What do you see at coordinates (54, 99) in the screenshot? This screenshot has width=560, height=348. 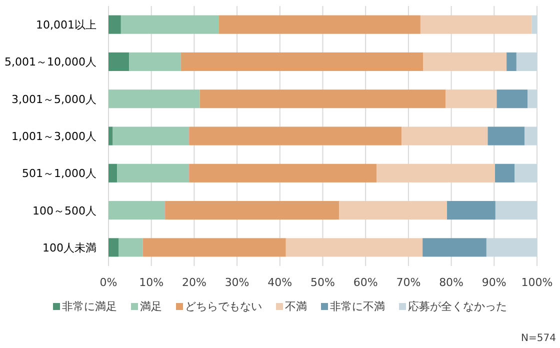 I see `y-tick-label: 3,001～5,000人` at bounding box center [54, 99].